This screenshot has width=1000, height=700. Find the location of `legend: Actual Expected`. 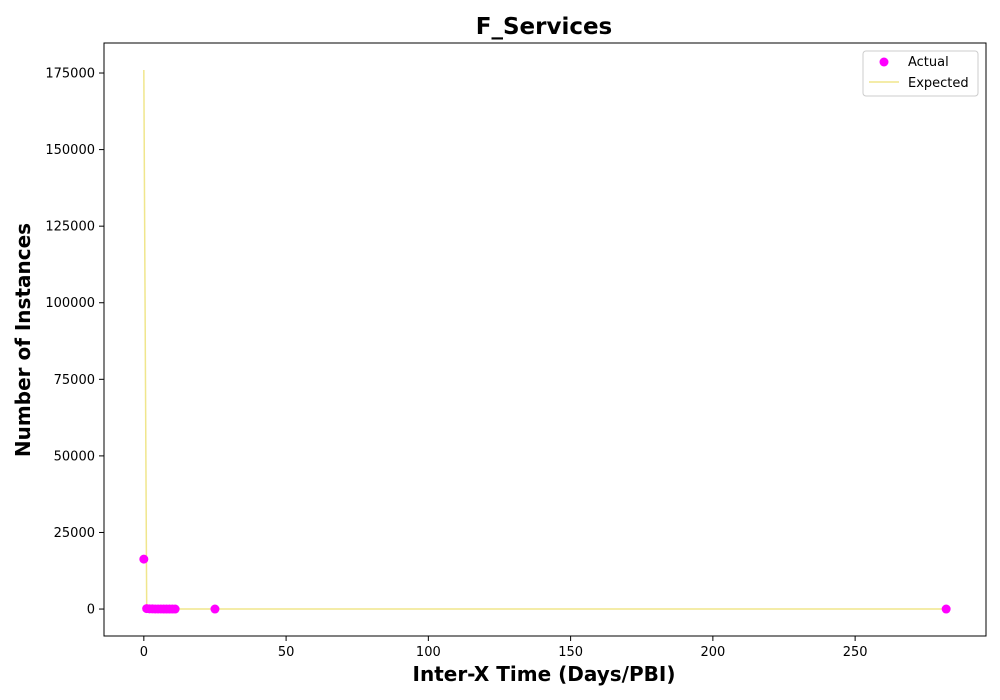

legend: Actual Expected is located at coordinates (920, 73).